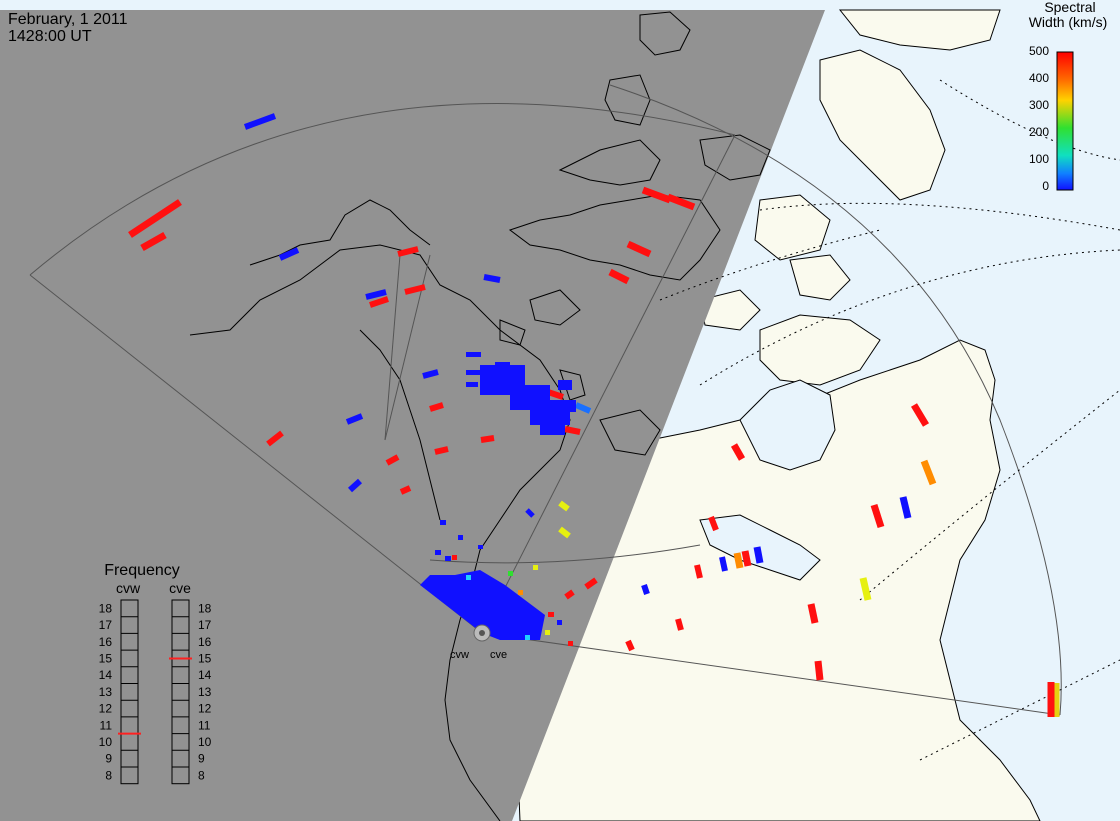 The image size is (1120, 821). What do you see at coordinates (128, 588) in the screenshot?
I see `frequency-radar-label-cvw: cvw` at bounding box center [128, 588].